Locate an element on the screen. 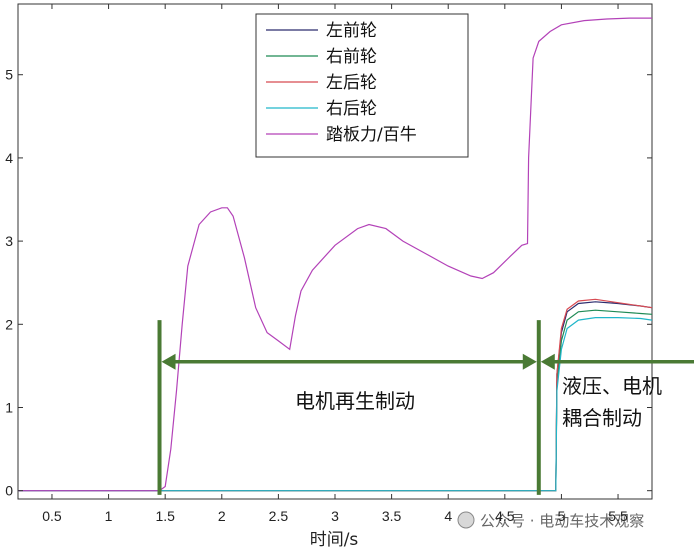 The height and width of the screenshot is (552, 696). hydraulic-annotation-label-line2: 耦合制动 is located at coordinates (602, 418).